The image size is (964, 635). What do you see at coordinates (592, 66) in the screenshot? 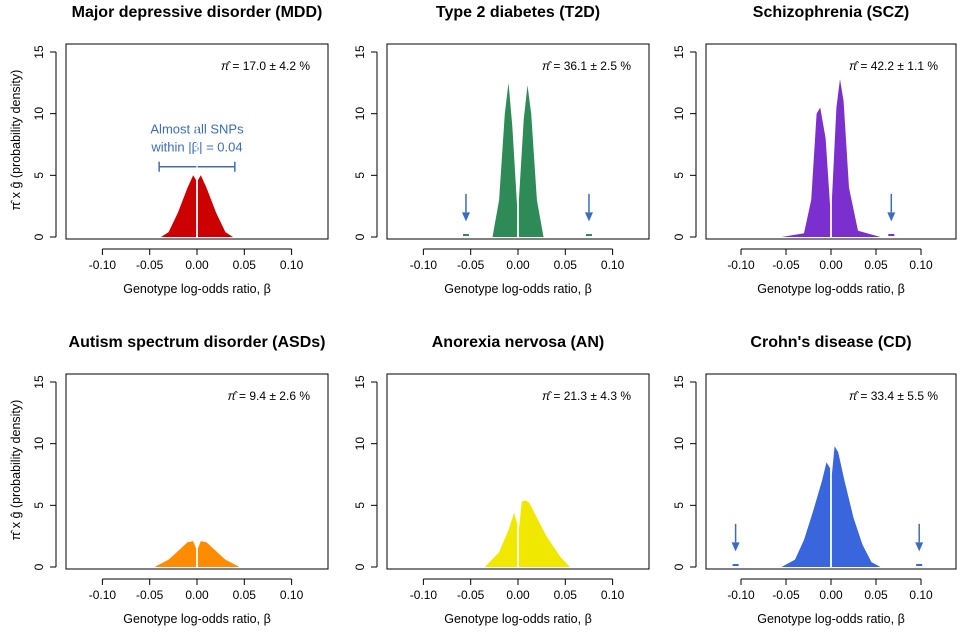
I see `pi-hat-value: = 36.1 ± 2.5 %` at bounding box center [592, 66].